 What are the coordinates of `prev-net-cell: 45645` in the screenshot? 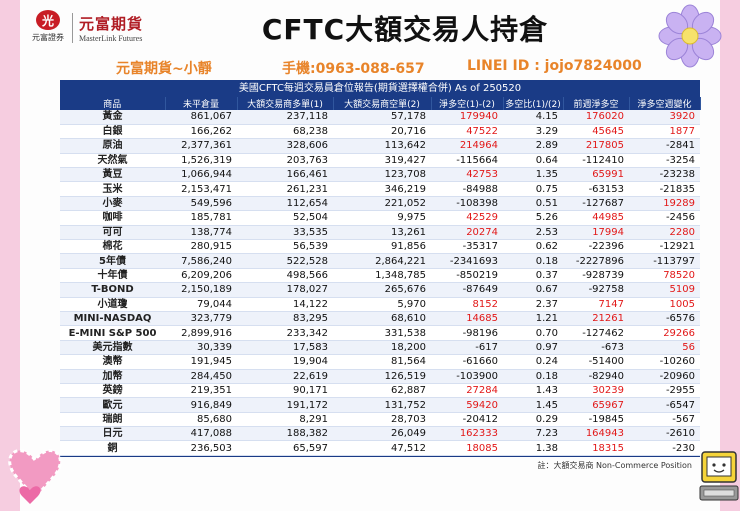 It's located at (596, 132).